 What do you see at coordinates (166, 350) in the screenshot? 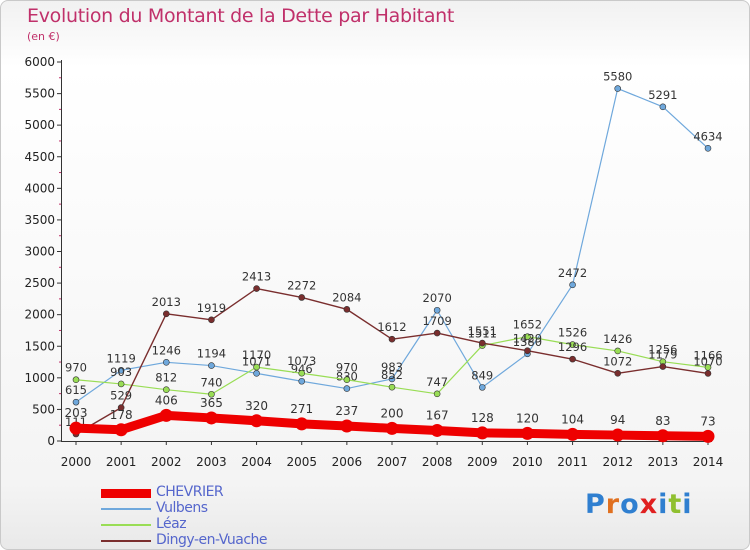
I see `data-label-vulbens: 1246` at bounding box center [166, 350].